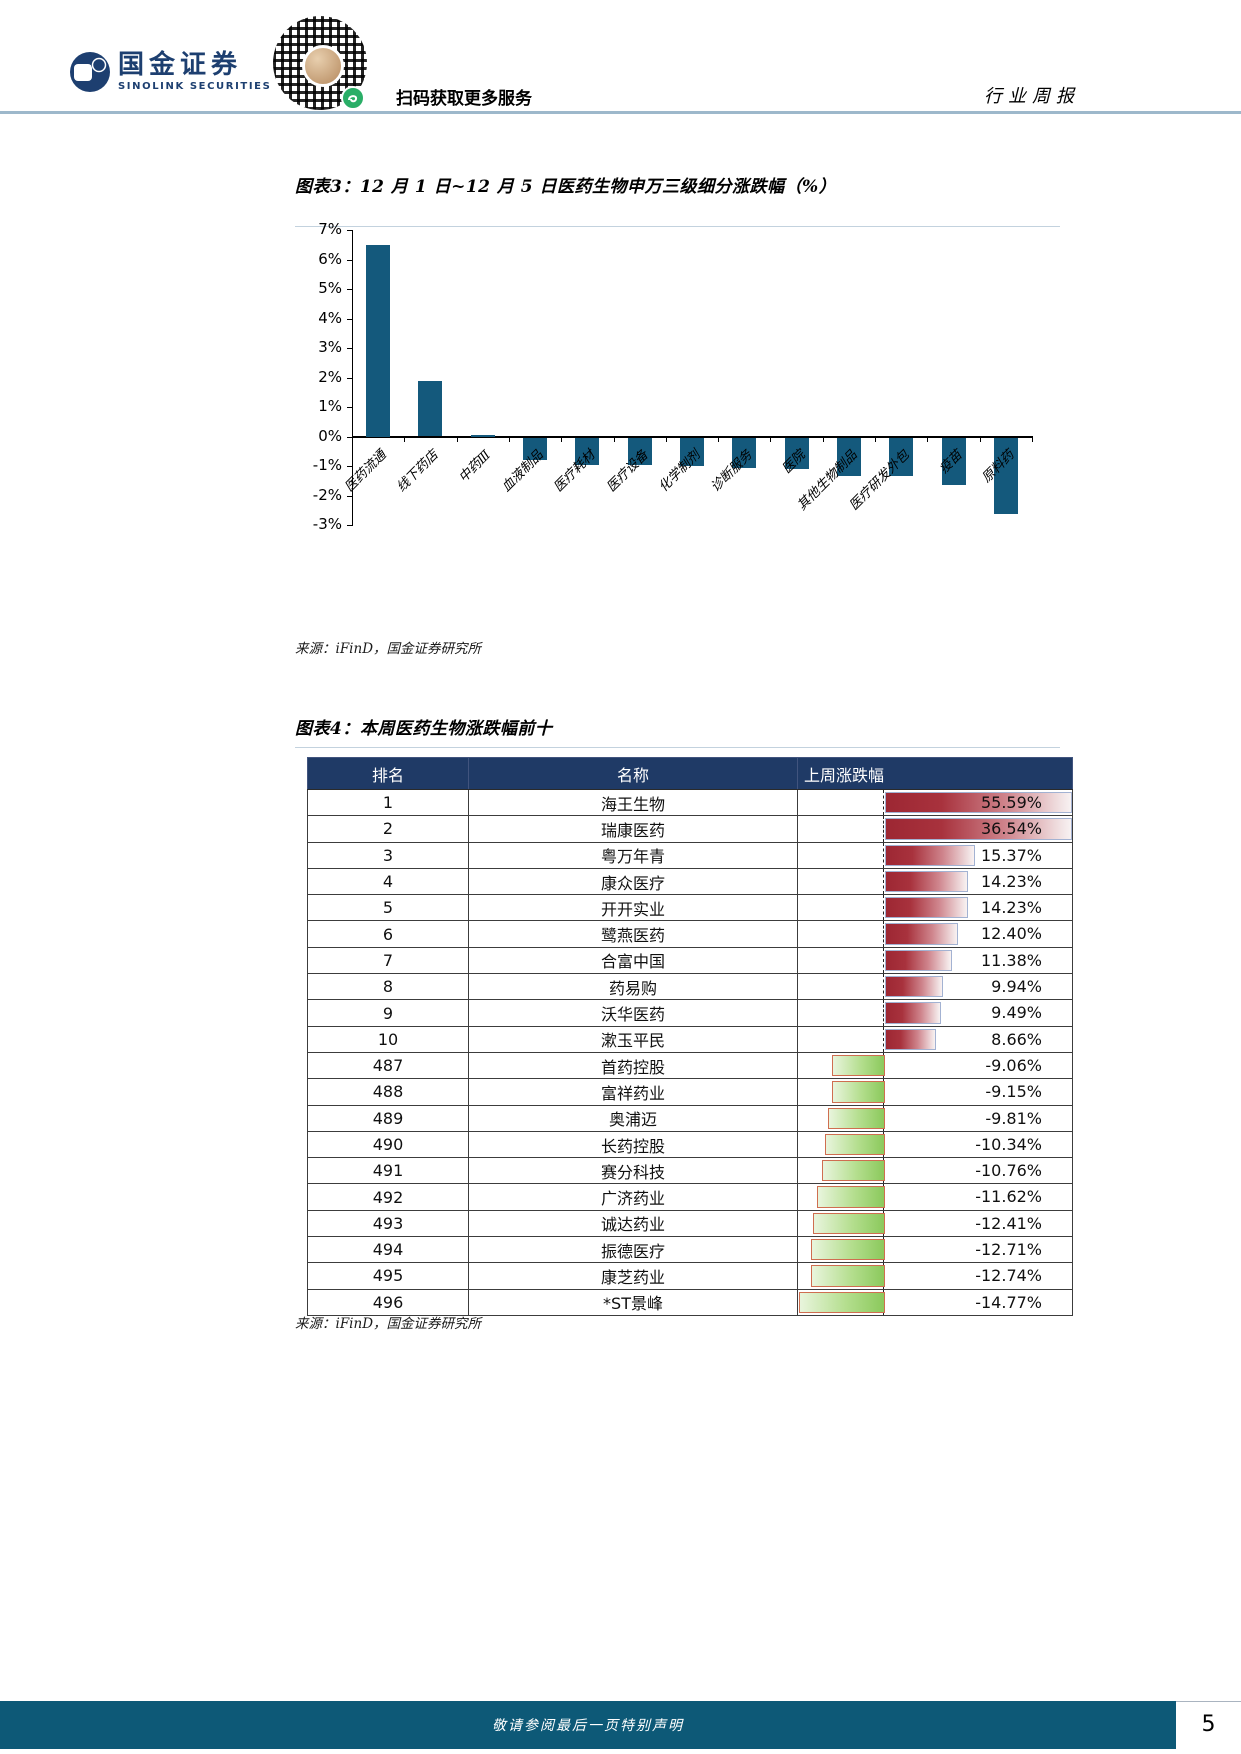  Describe the element at coordinates (690, 881) in the screenshot. I see `table-row: 4 康众医疗 14.23%` at that location.